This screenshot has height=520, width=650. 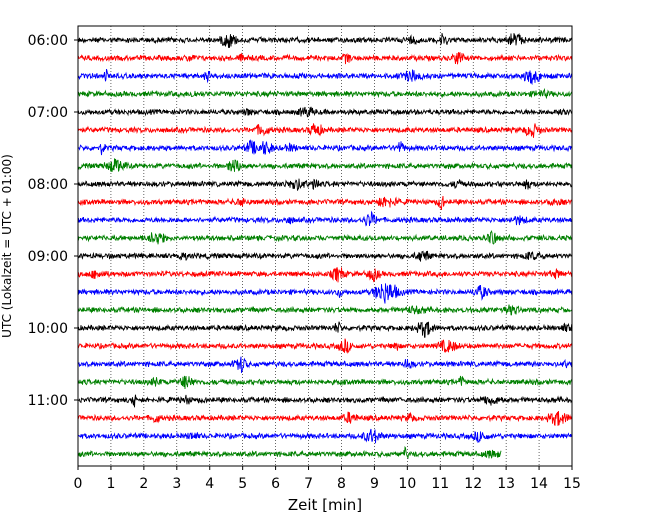 I want to click on x-tick-label: 11, so click(x=440, y=484).